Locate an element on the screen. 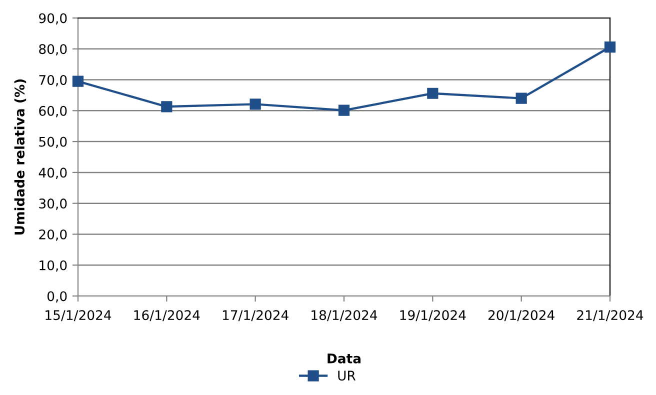 The height and width of the screenshot is (395, 656). x-tick-label: 17/1/2024 is located at coordinates (255, 316).